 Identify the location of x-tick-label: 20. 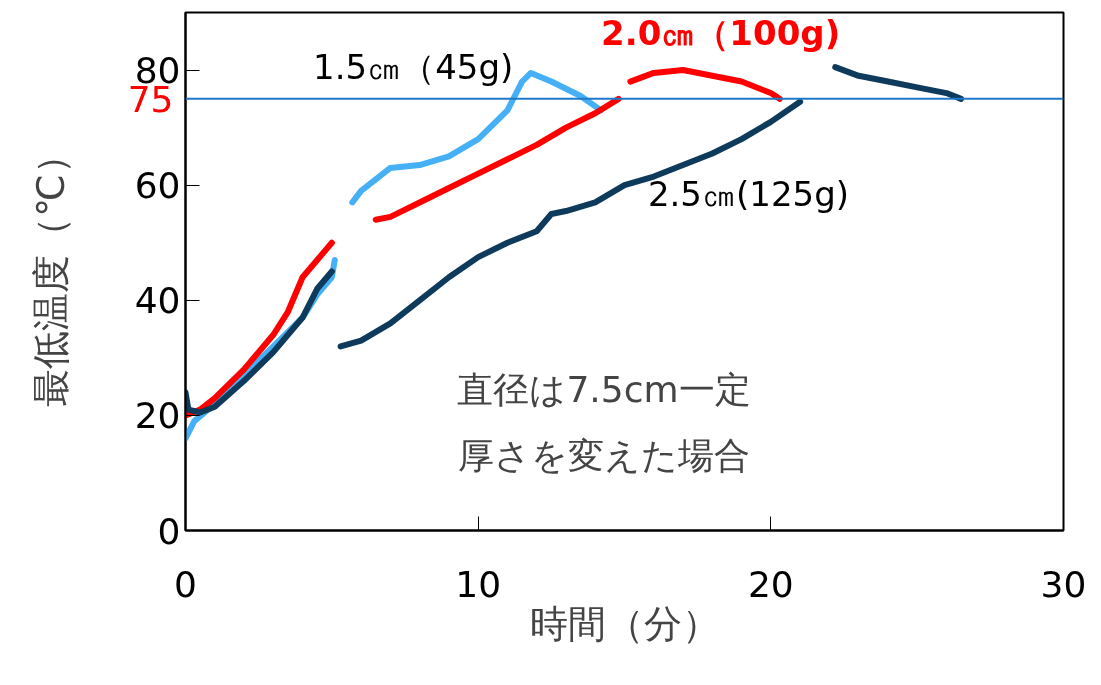
(770, 584).